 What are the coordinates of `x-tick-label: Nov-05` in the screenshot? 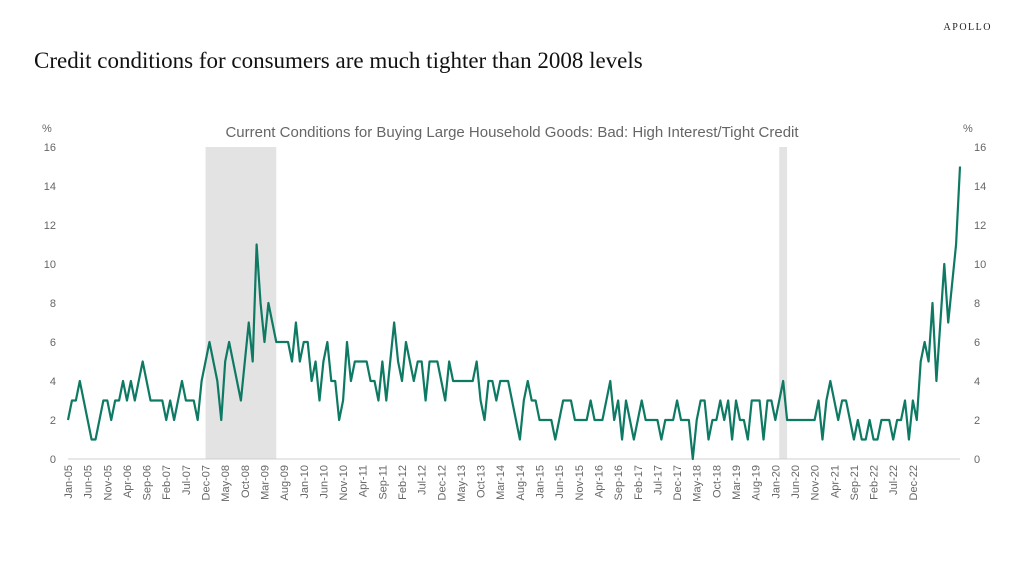 It's located at (108, 482).